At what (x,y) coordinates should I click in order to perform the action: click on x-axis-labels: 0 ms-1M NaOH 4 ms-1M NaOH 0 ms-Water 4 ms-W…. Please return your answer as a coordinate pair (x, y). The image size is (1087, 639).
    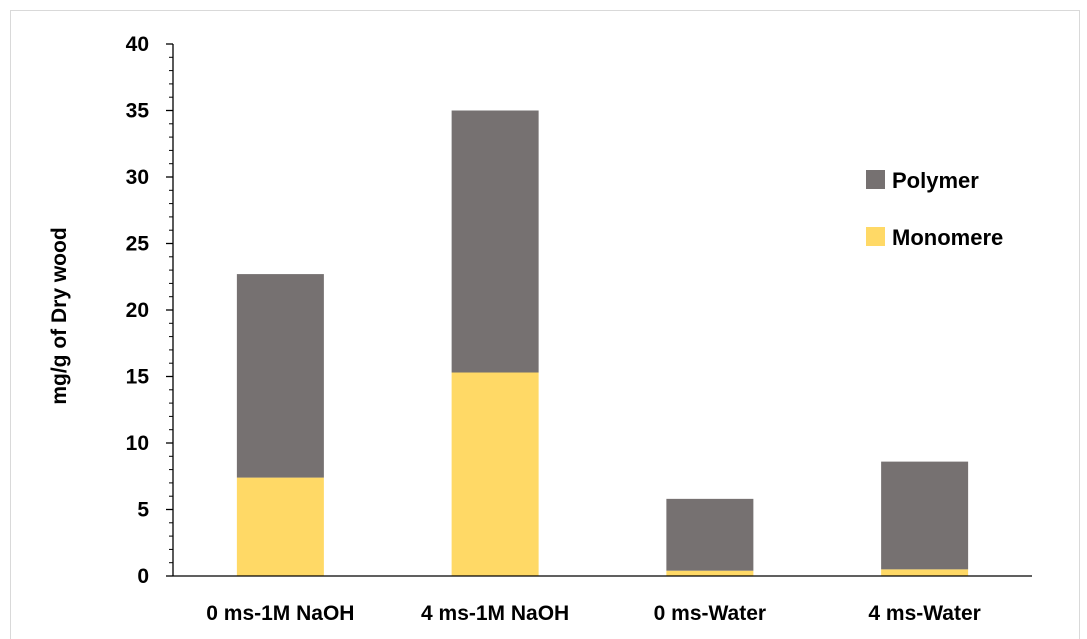
    Looking at the image, I should click on (593, 613).